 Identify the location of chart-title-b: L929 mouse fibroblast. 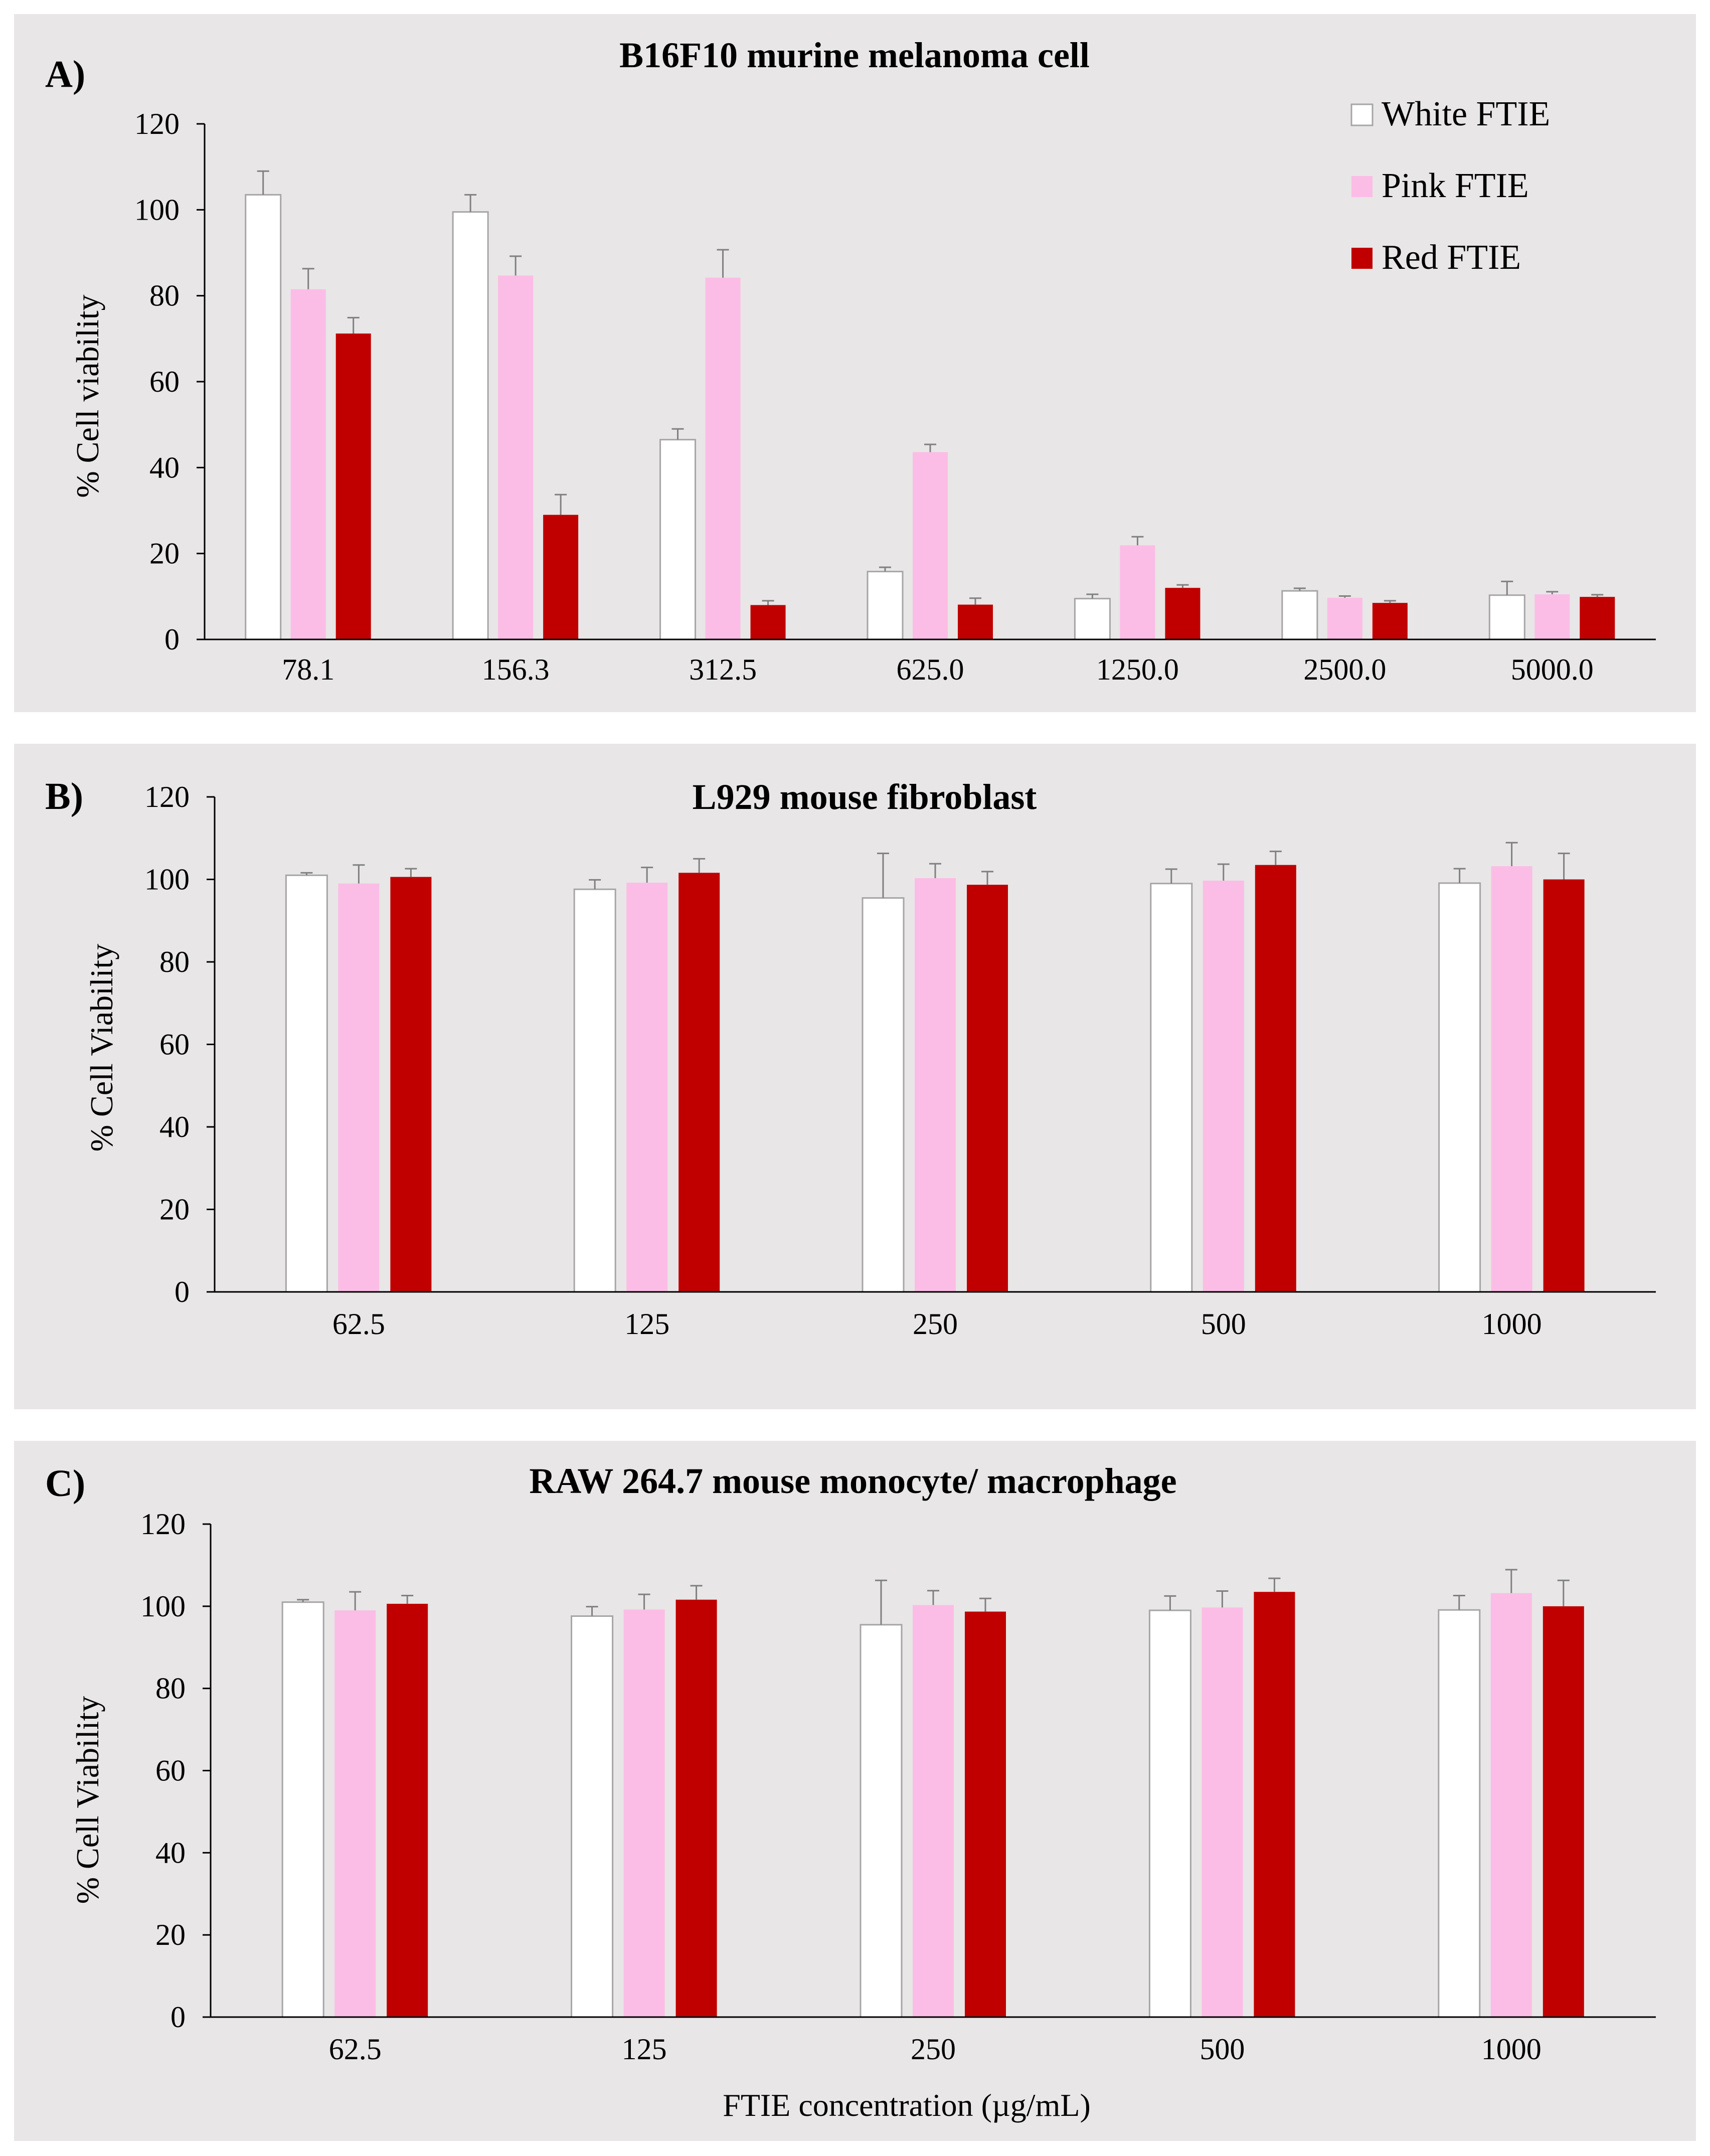
(865, 797).